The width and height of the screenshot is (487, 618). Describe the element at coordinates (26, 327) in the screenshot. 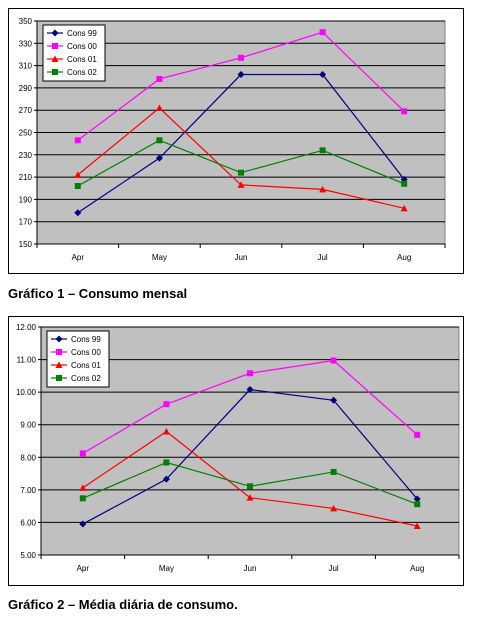

I see `y-tick-label: 12.00` at that location.